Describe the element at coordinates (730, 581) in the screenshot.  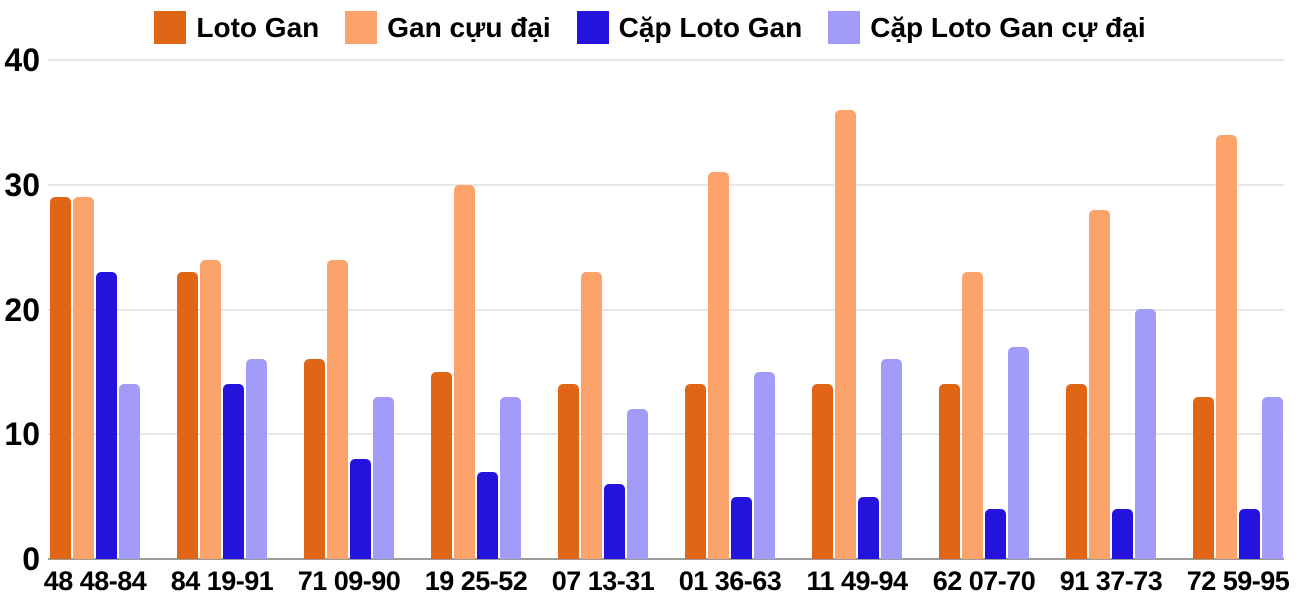
I see `x-tick-label-01-36-63: 01 36-63` at that location.